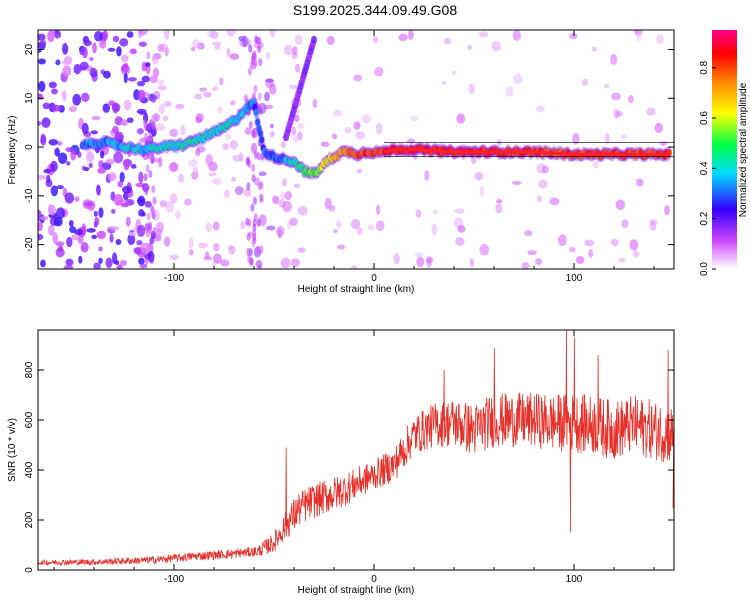  Describe the element at coordinates (704, 67) in the screenshot. I see `colorbar-tick-label: 0.8` at that location.